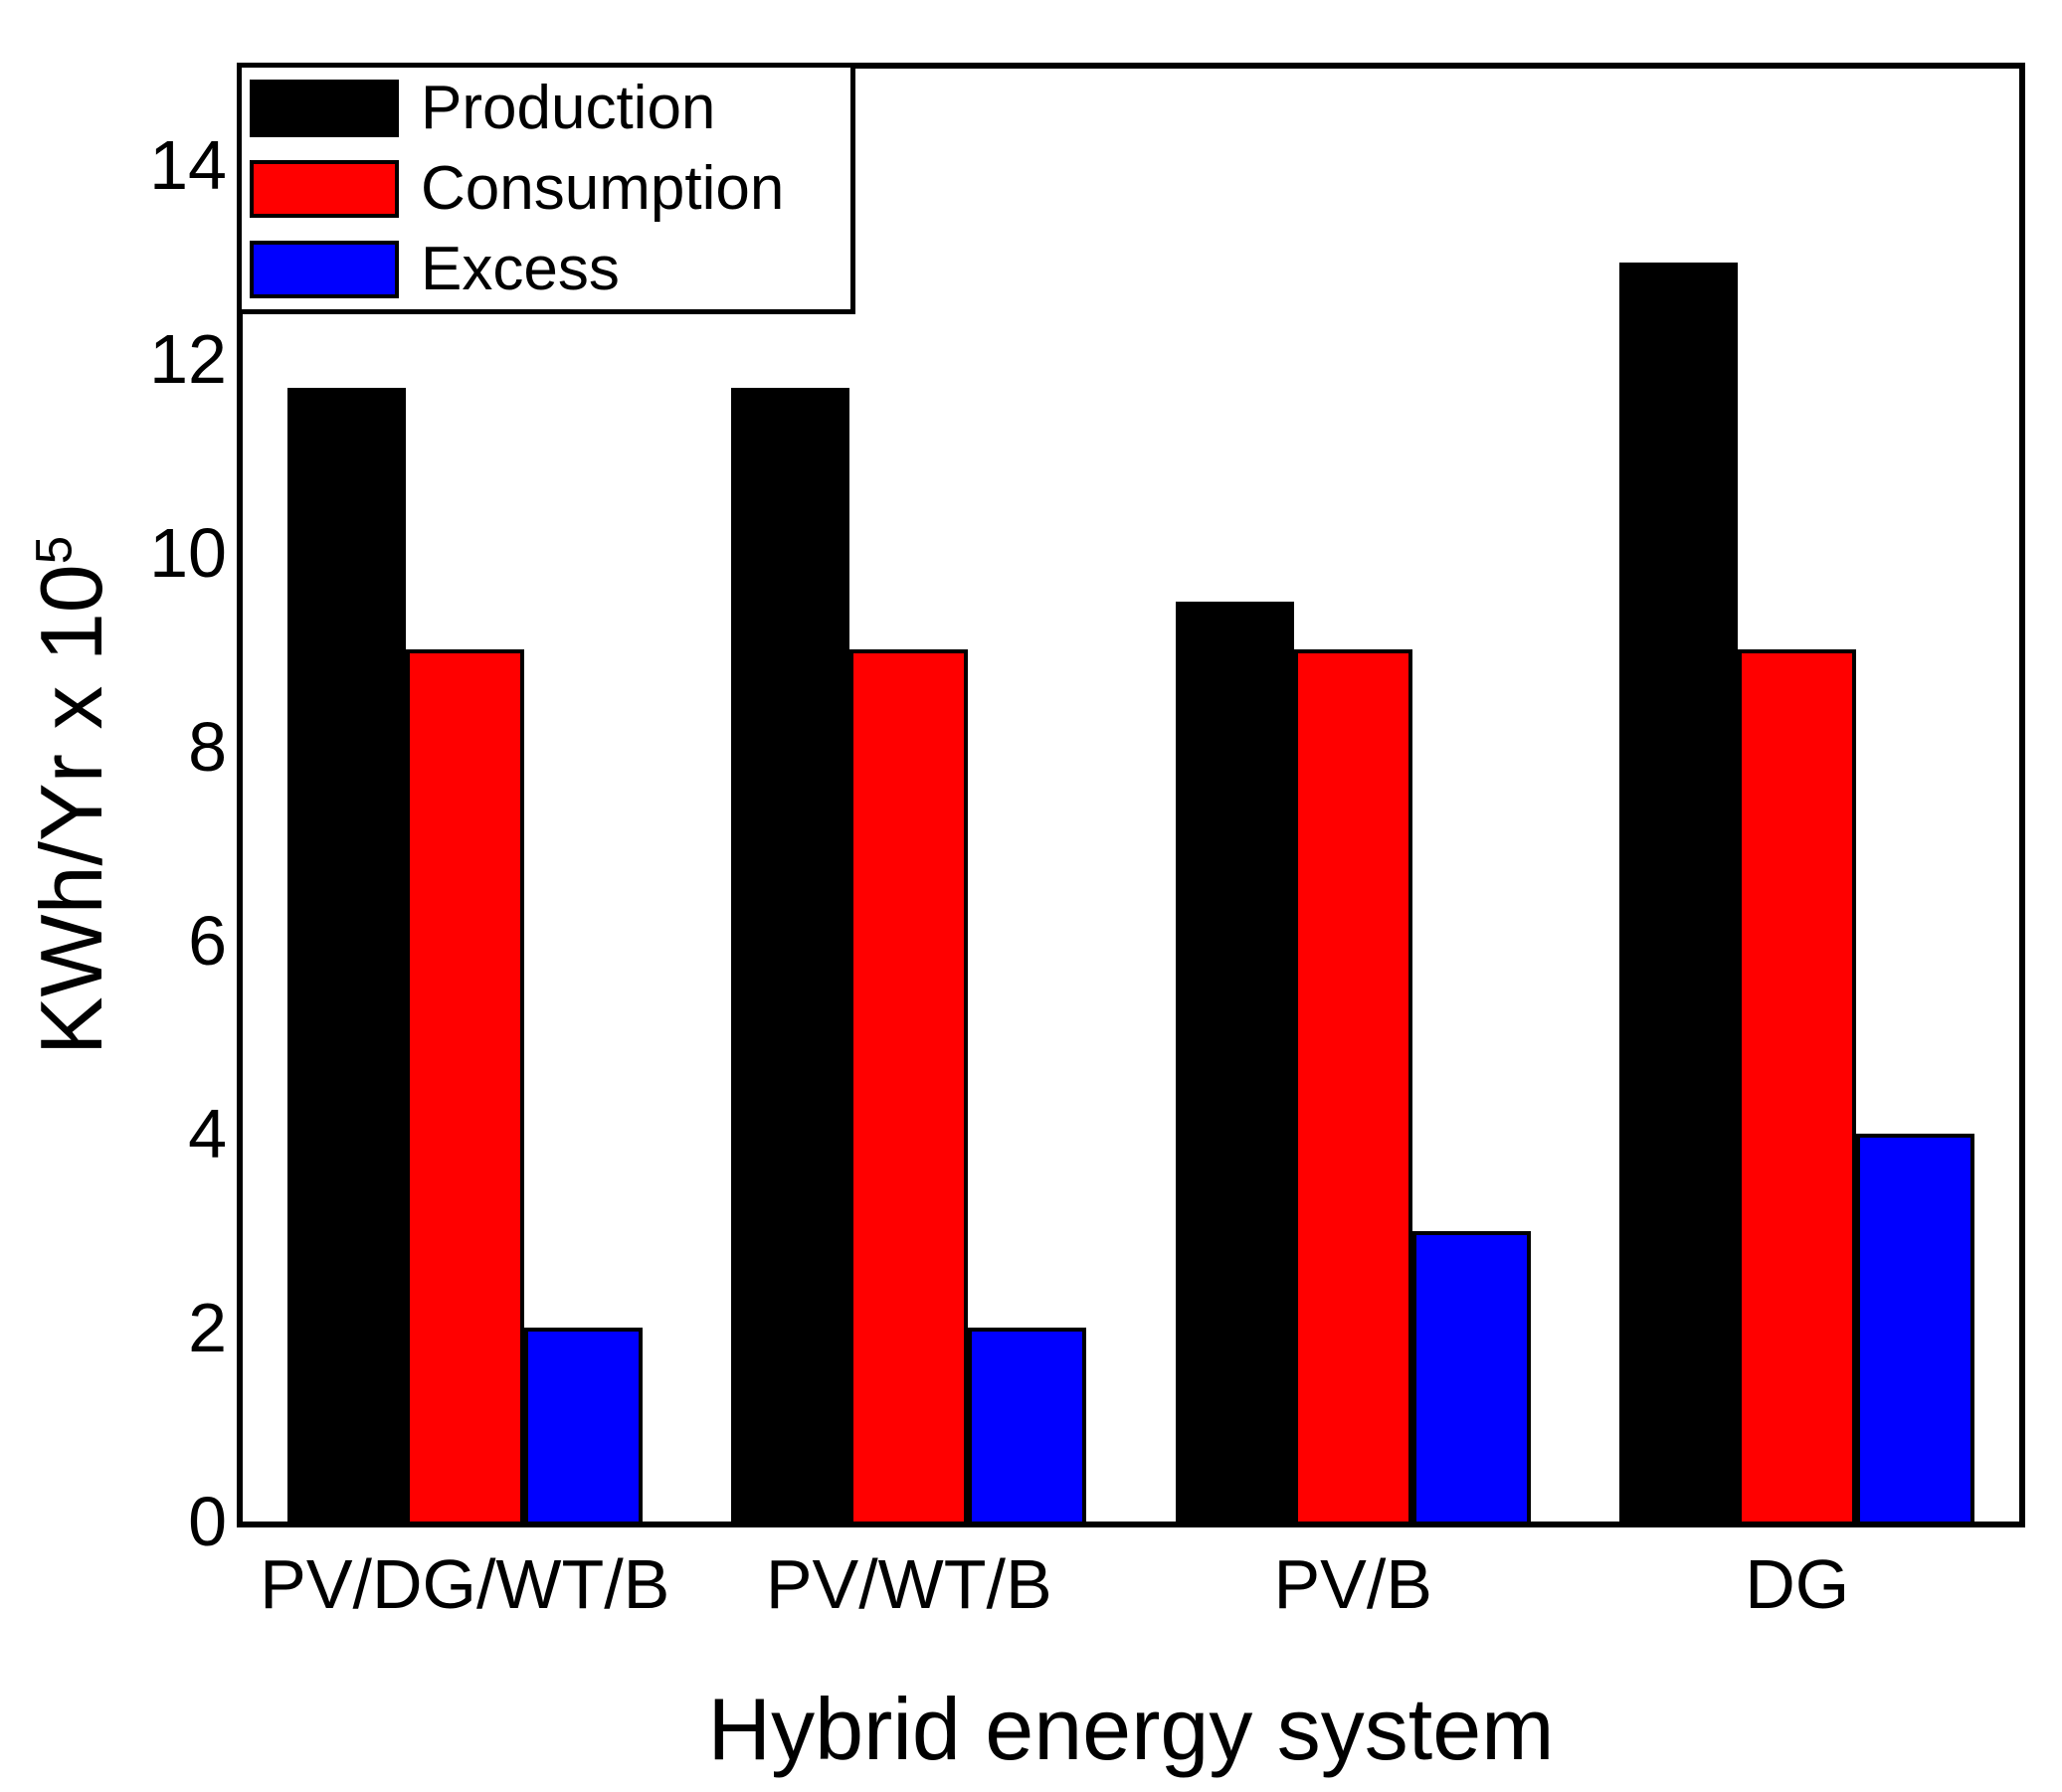 The image size is (2062, 1792). What do you see at coordinates (1679, 892) in the screenshot?
I see `bar-production-dg` at bounding box center [1679, 892].